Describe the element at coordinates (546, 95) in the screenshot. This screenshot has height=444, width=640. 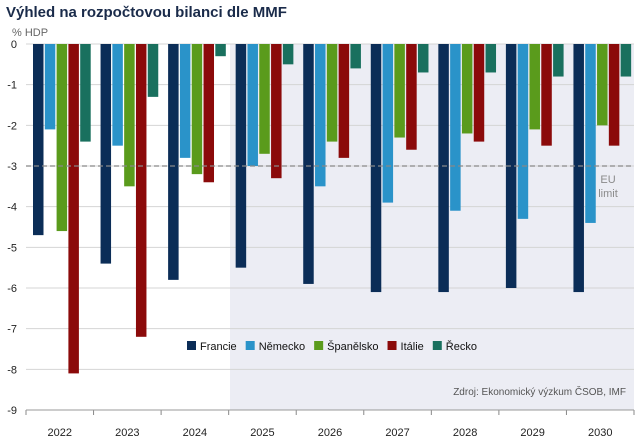
I see `bar-Itálie-2029` at that location.